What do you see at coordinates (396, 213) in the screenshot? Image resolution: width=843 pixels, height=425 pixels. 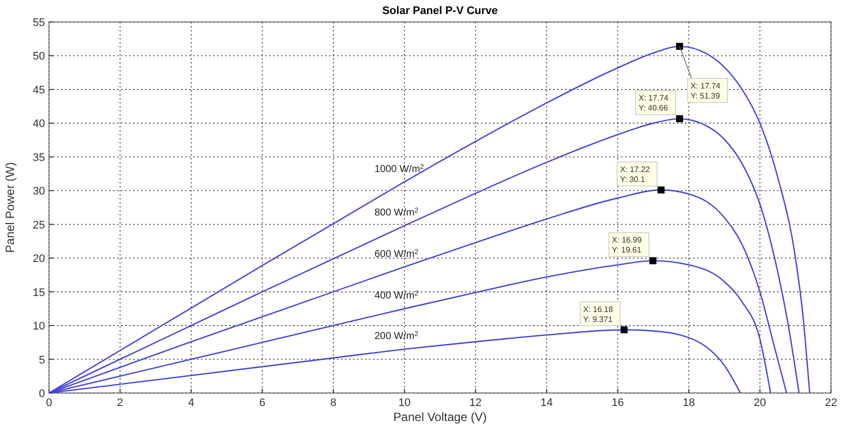 I see `series-label: 800 W/m$^{2}$` at bounding box center [396, 213].